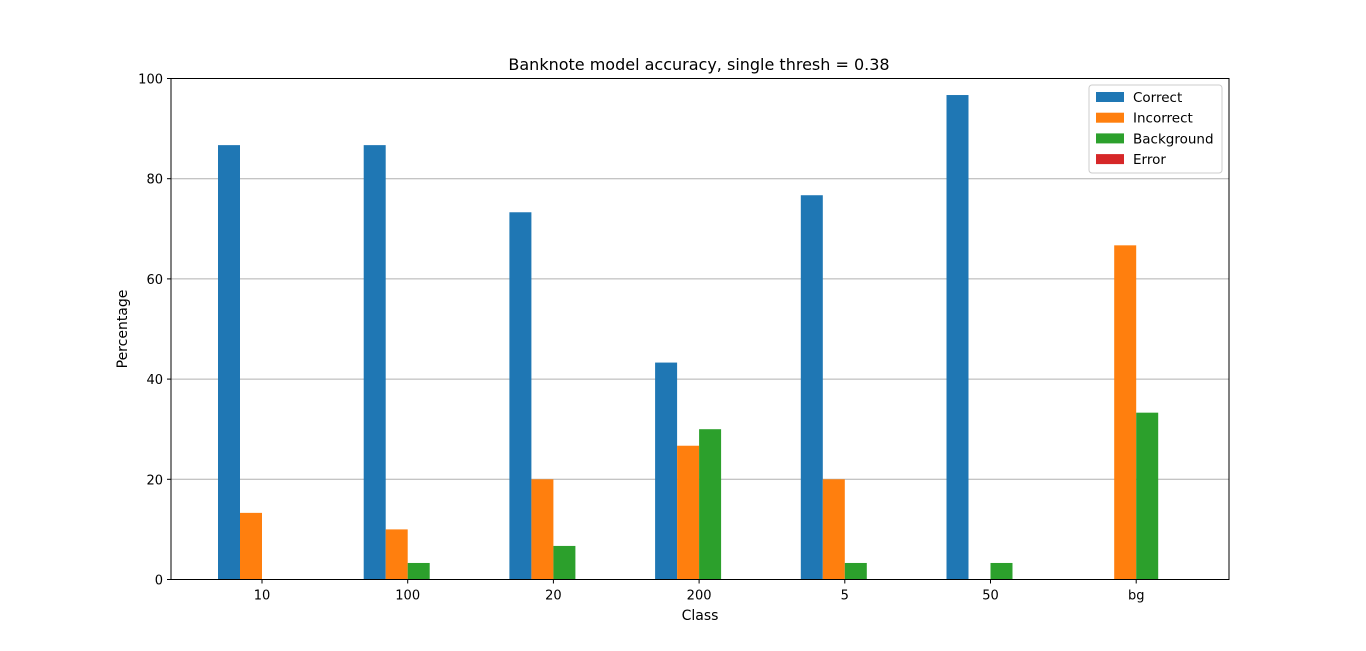  What do you see at coordinates (990, 596) in the screenshot?
I see `x-tick-label: 50` at bounding box center [990, 596].